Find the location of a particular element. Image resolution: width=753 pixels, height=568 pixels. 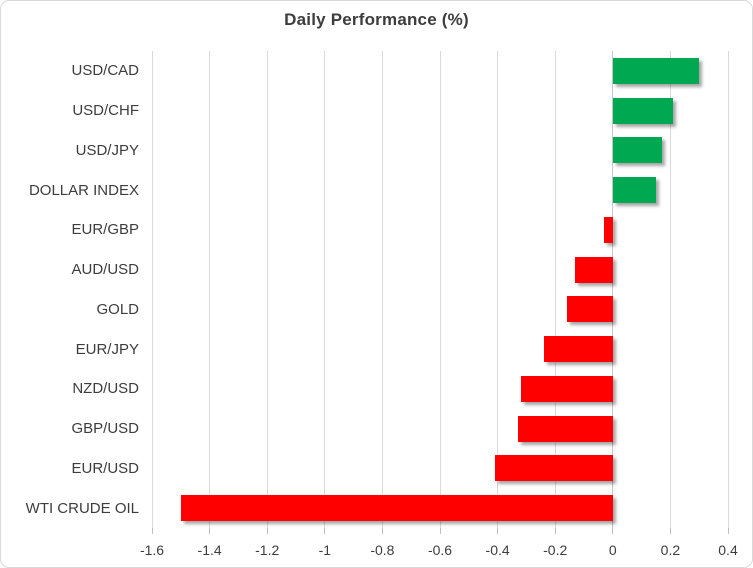

category-label: EUR/JPY is located at coordinates (107, 349).